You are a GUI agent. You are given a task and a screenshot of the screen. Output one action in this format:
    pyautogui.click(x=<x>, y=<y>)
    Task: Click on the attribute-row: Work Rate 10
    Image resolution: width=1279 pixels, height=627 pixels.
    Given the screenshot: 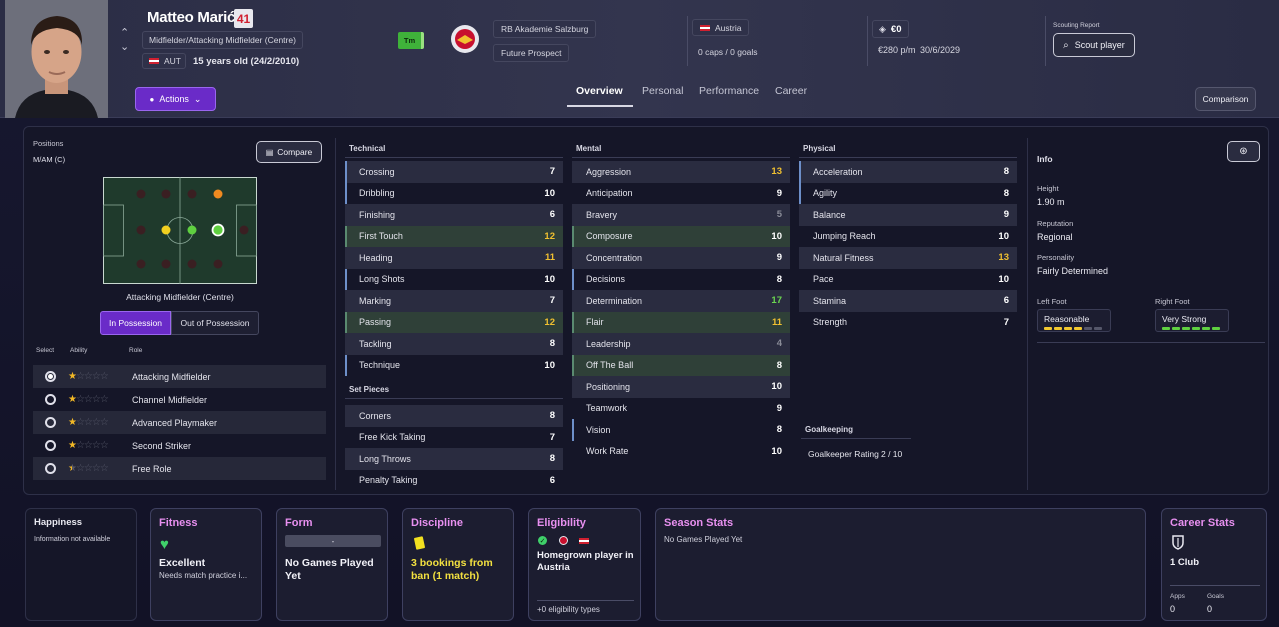 What is the action you would take?
    pyautogui.click(x=681, y=452)
    